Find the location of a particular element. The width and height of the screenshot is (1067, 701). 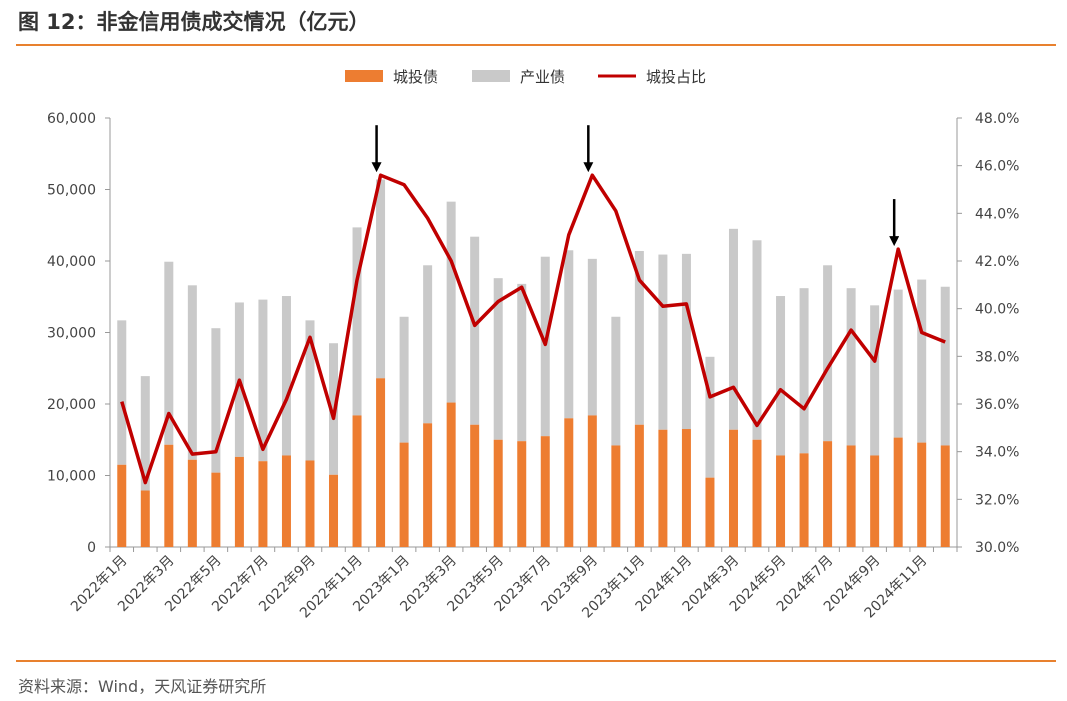

y-tick-label: 40,000 is located at coordinates (71, 262).